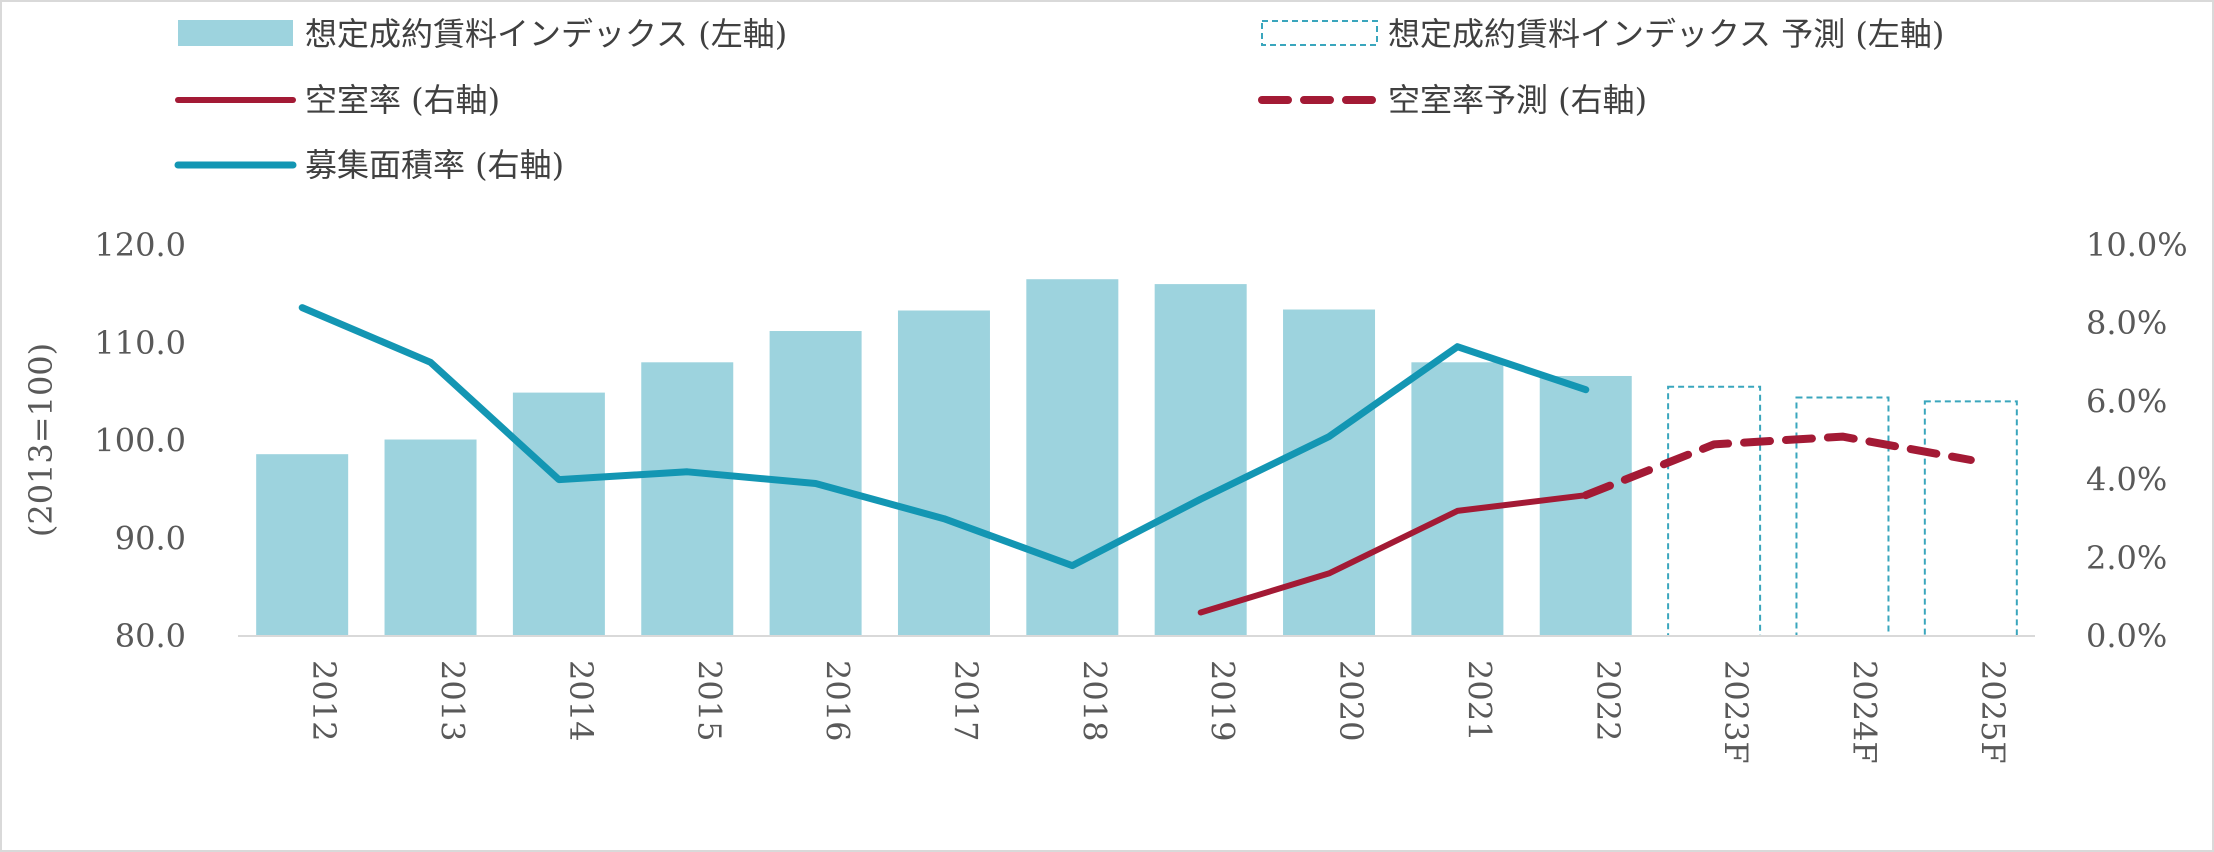 This screenshot has width=2214, height=852. What do you see at coordinates (709, 700) in the screenshot?
I see `x-axis-tick-label: 2015` at bounding box center [709, 700].